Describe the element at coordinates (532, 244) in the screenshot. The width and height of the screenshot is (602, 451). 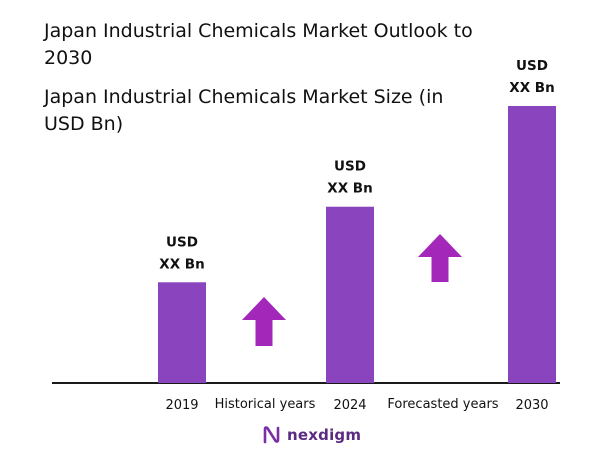
I see `bar-2030` at that location.